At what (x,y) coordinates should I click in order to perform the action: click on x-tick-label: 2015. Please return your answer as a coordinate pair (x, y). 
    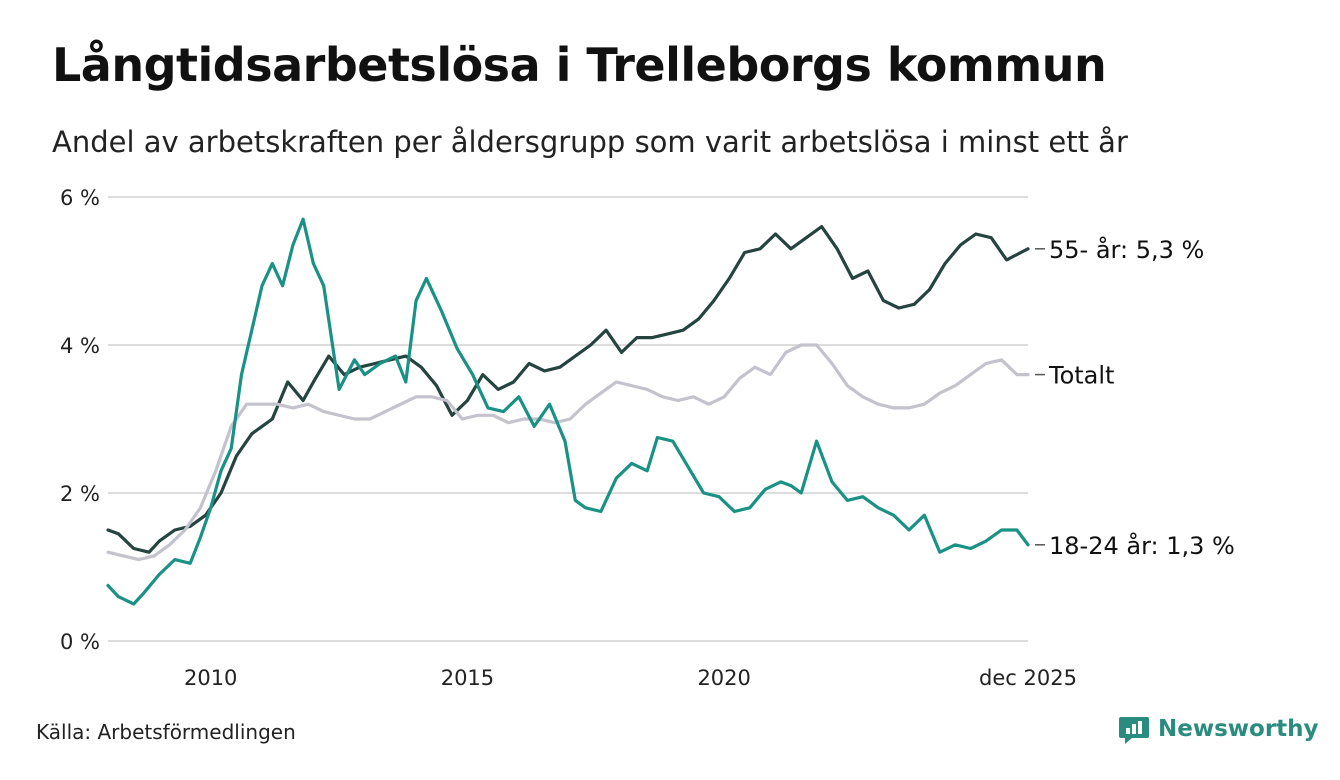
    Looking at the image, I should click on (467, 678).